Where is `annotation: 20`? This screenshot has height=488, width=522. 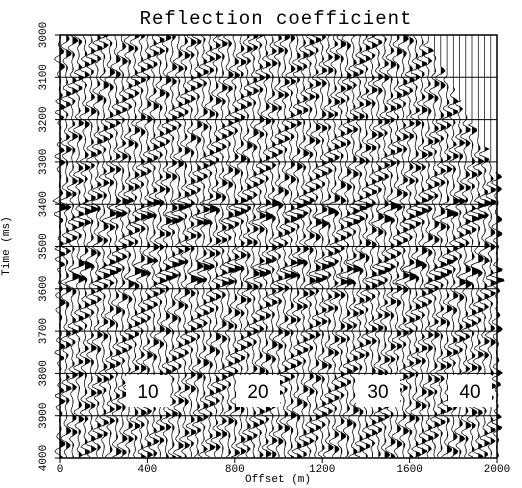 annotation: 20 is located at coordinates (257, 392).